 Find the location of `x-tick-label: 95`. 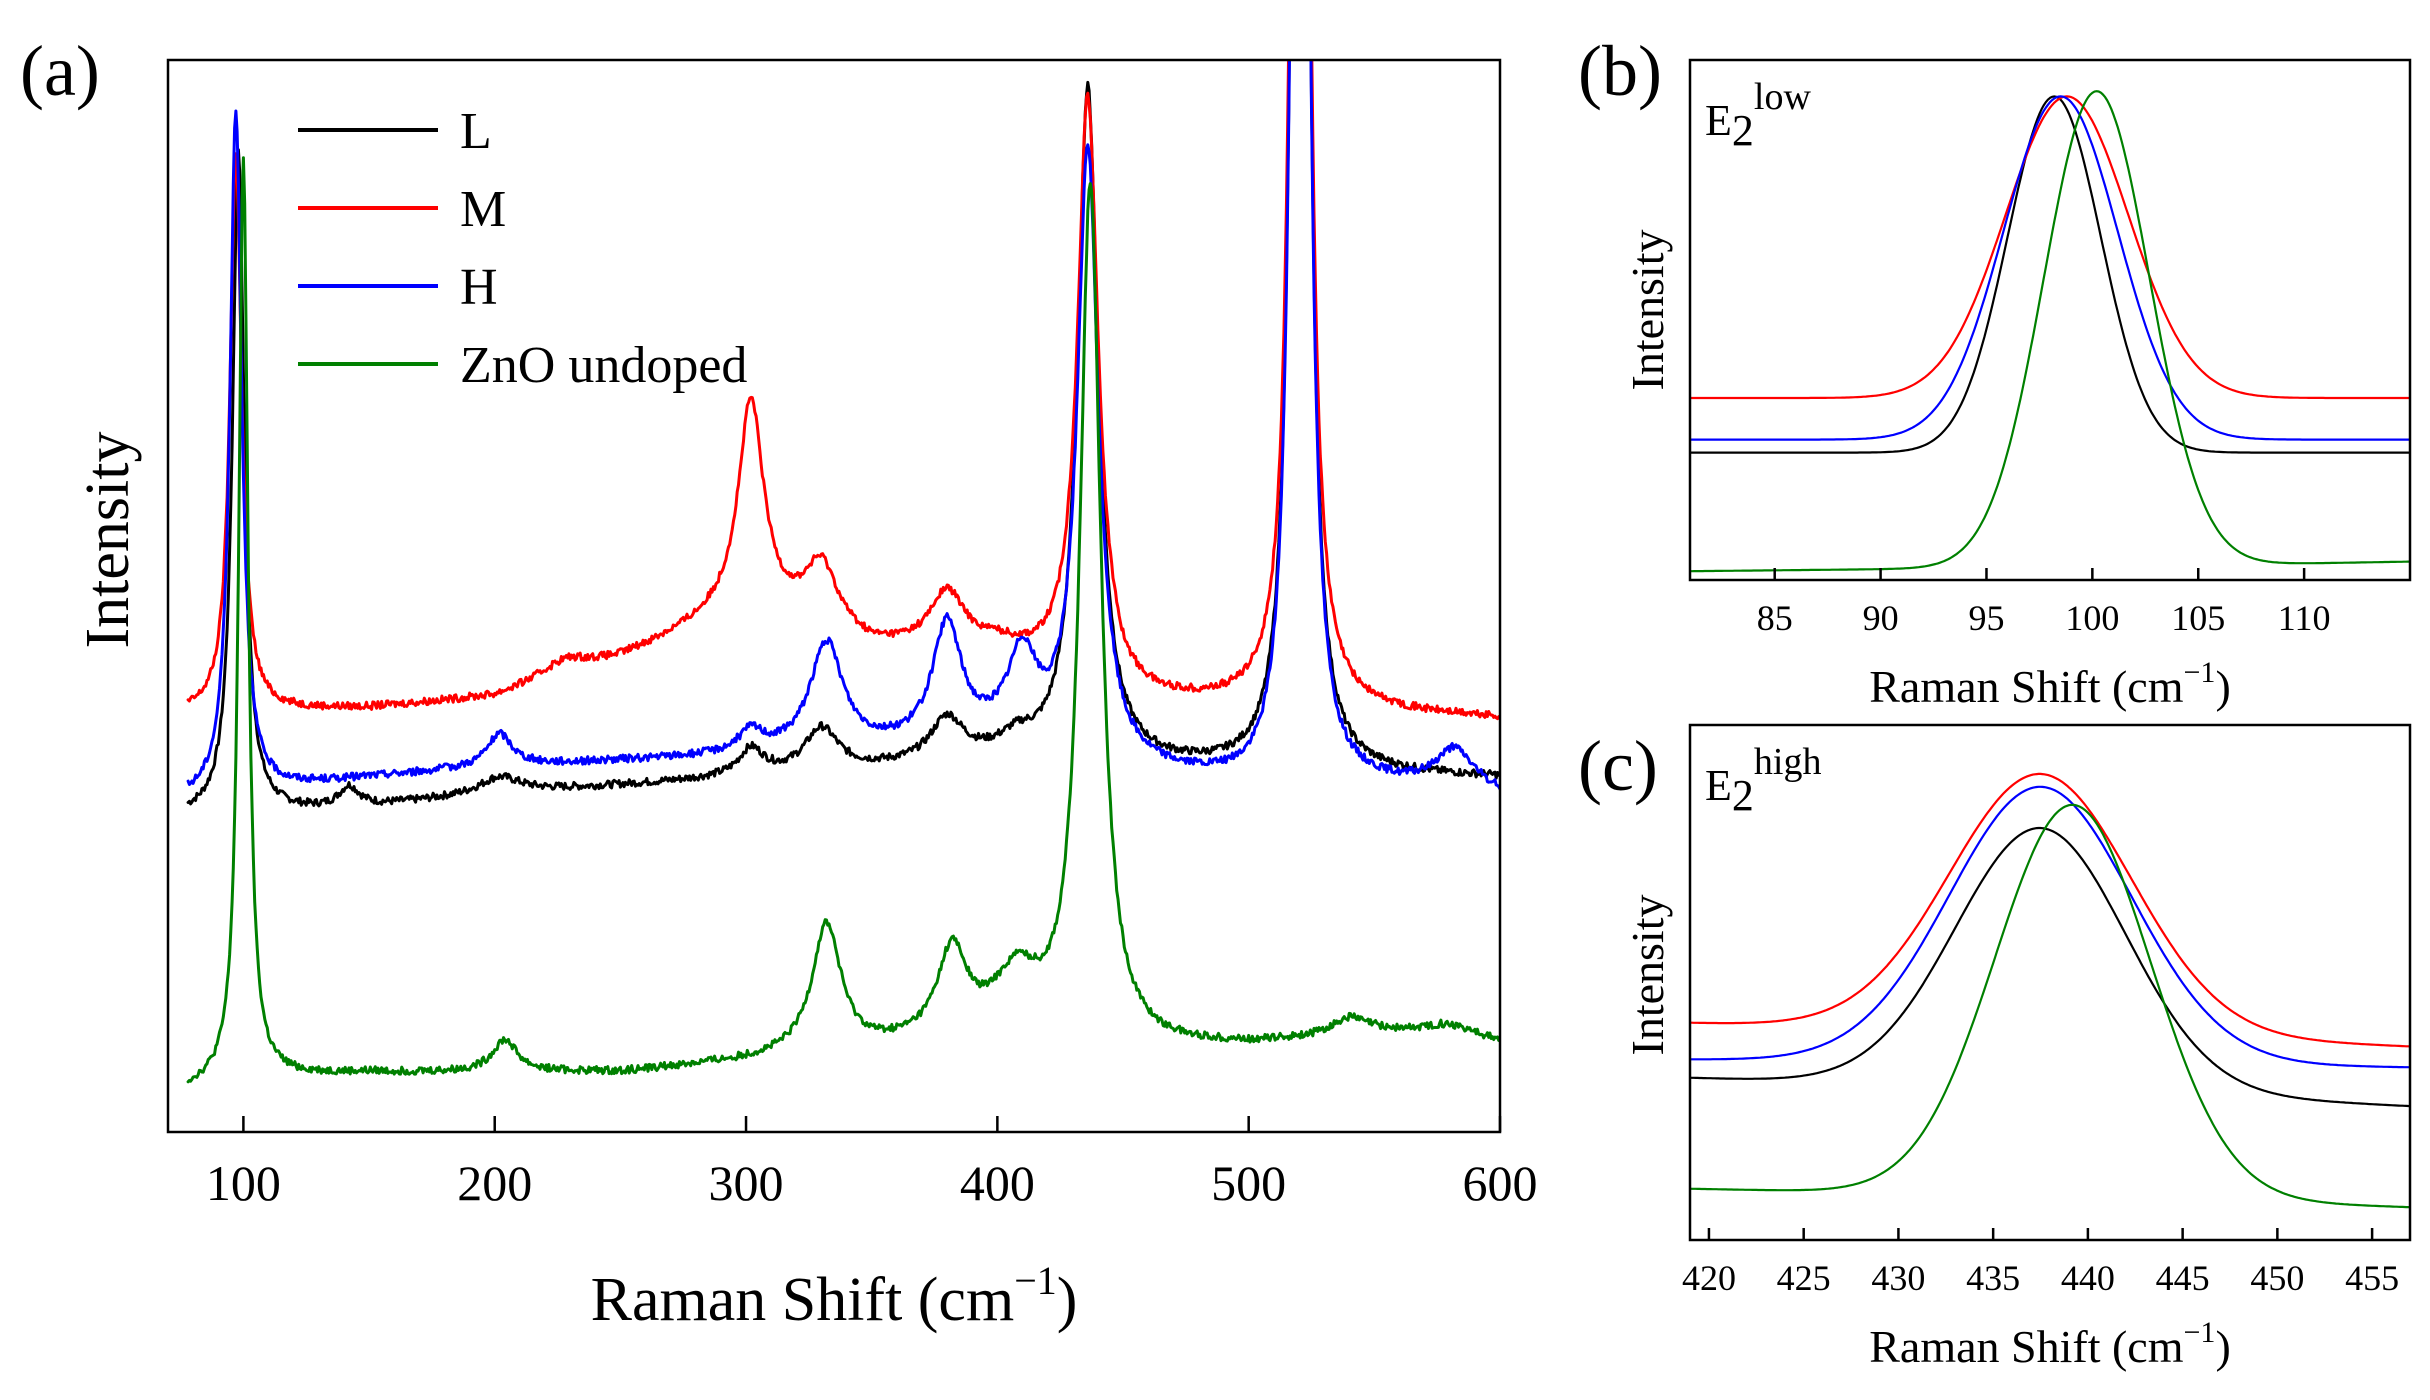

x-tick-label: 95 is located at coordinates (1986, 618).